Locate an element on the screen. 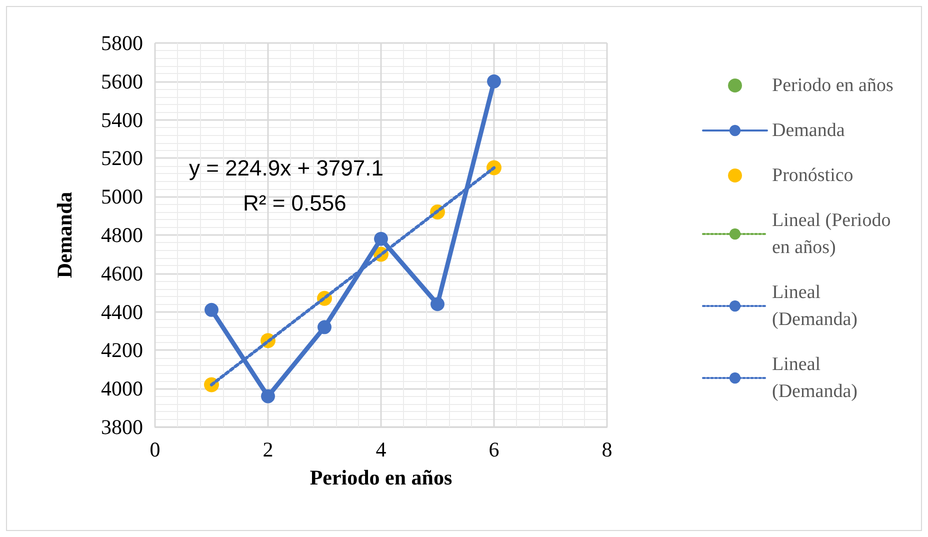 The width and height of the screenshot is (928, 537). x-tick-label: 6 is located at coordinates (494, 450).